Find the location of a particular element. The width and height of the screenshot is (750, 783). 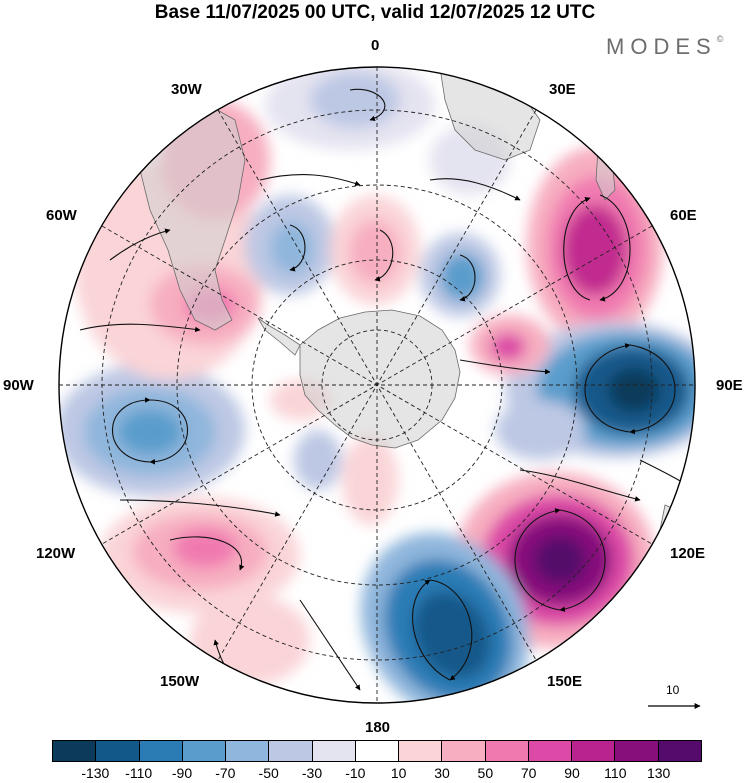

colorbar-tick-label: 130 is located at coordinates (658, 773).